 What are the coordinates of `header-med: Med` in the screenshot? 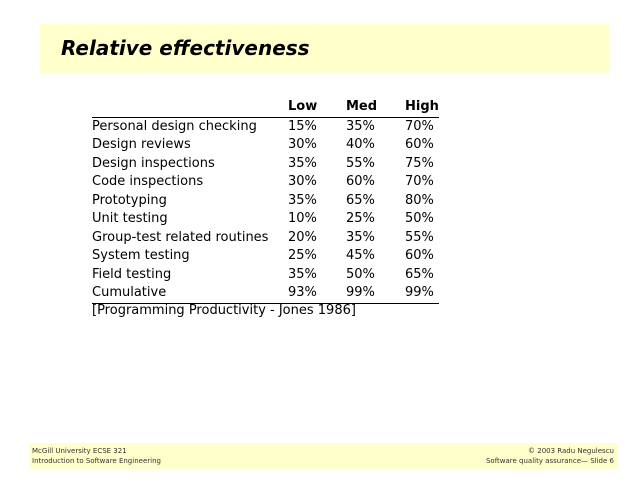 It's located at (375, 108).